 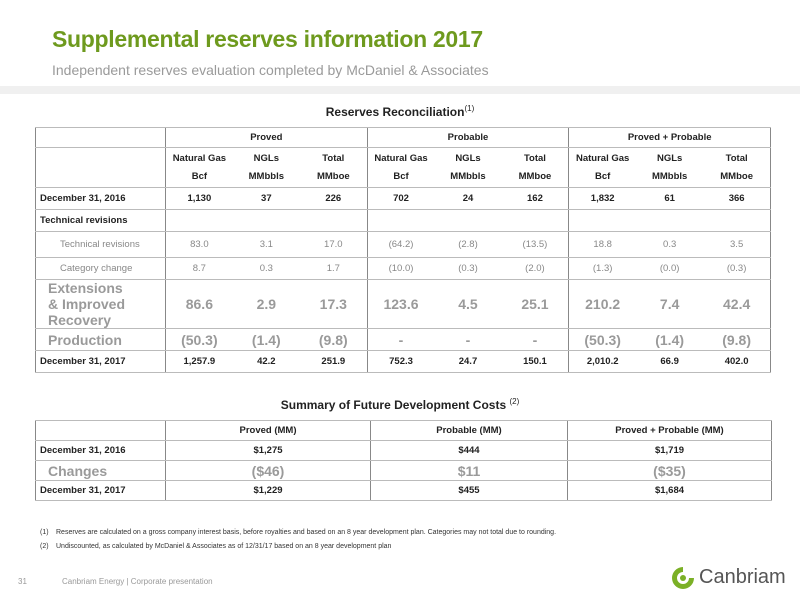 I want to click on cell: 3.5, so click(x=737, y=244).